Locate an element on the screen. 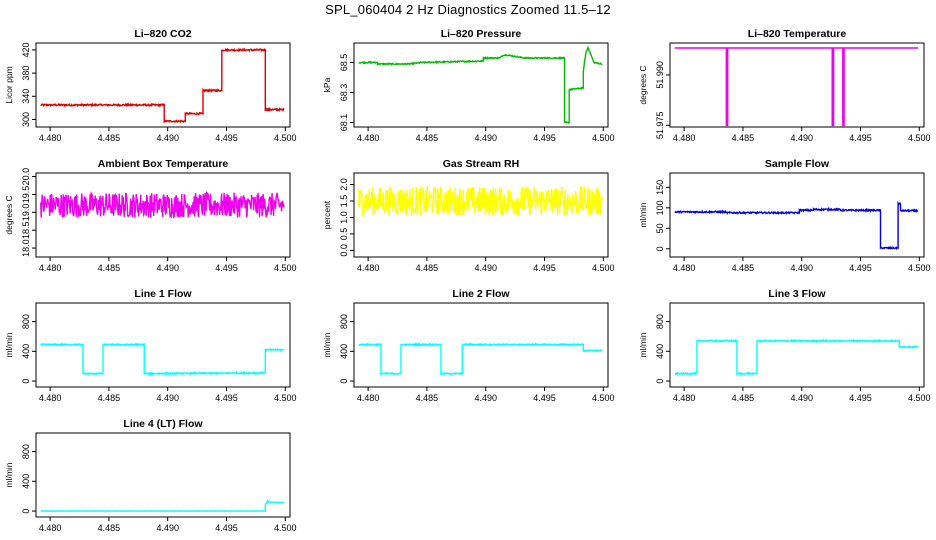 This screenshot has height=540, width=936. y-tick-label: 68.3 is located at coordinates (344, 93).